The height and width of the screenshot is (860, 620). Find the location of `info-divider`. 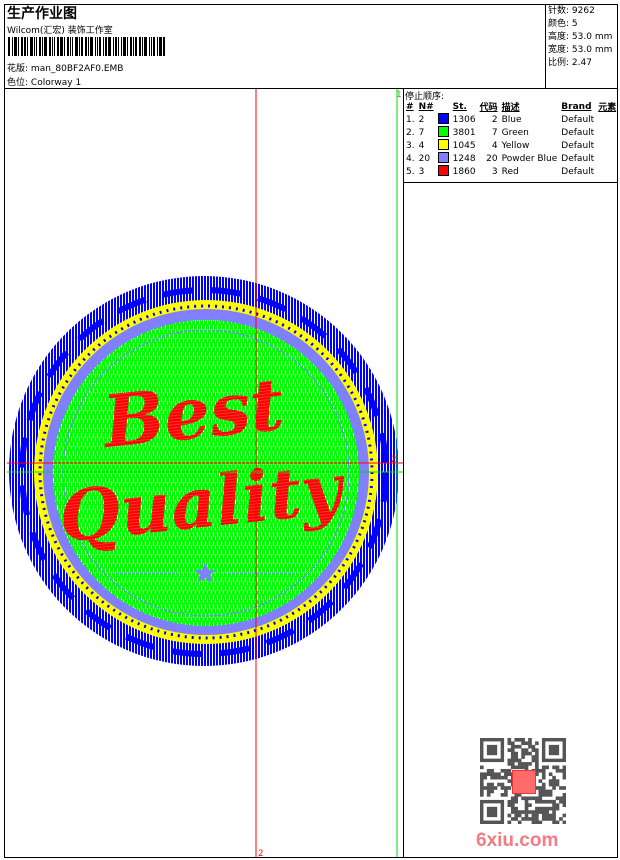

info-divider is located at coordinates (545, 46).